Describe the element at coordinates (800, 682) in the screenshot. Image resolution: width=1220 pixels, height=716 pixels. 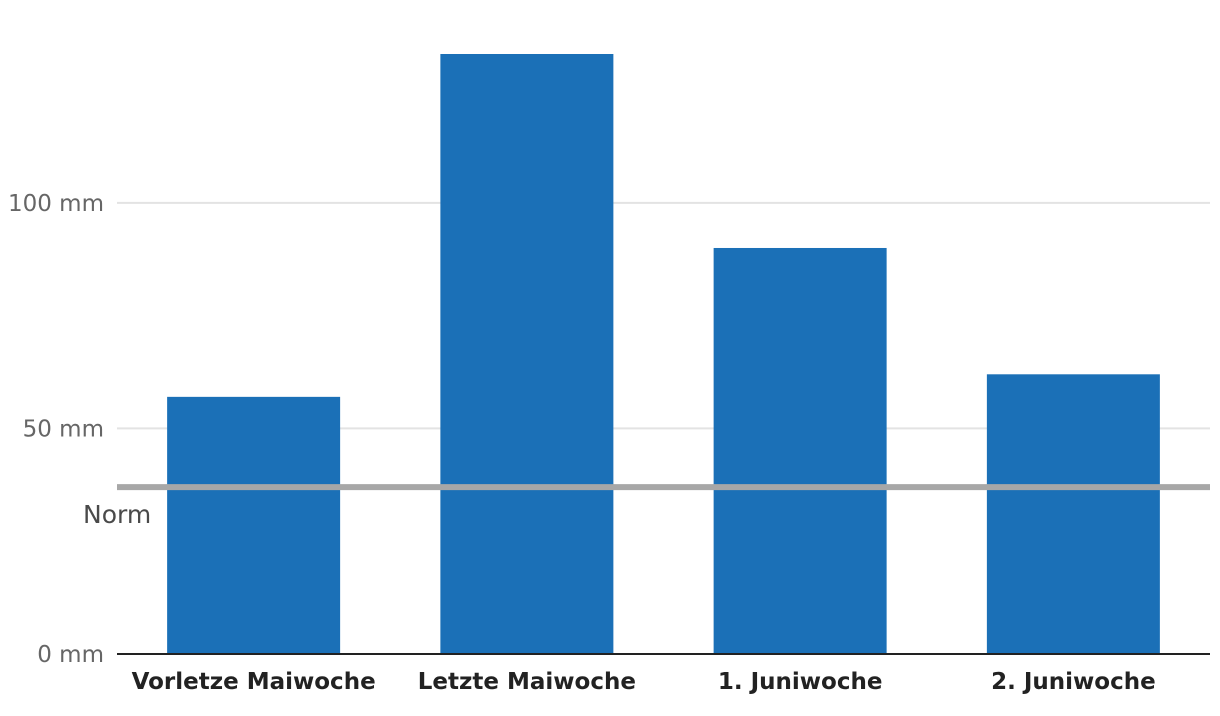
I see `x-tick-label-3: 1. Juniwoche` at that location.